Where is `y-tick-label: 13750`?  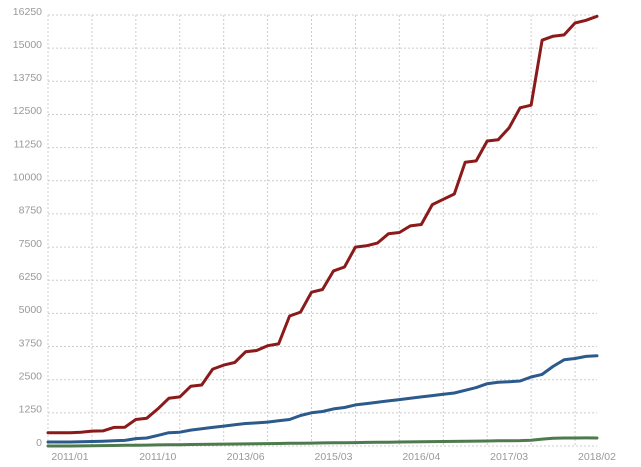 y-tick-label: 13750 is located at coordinates (27, 78).